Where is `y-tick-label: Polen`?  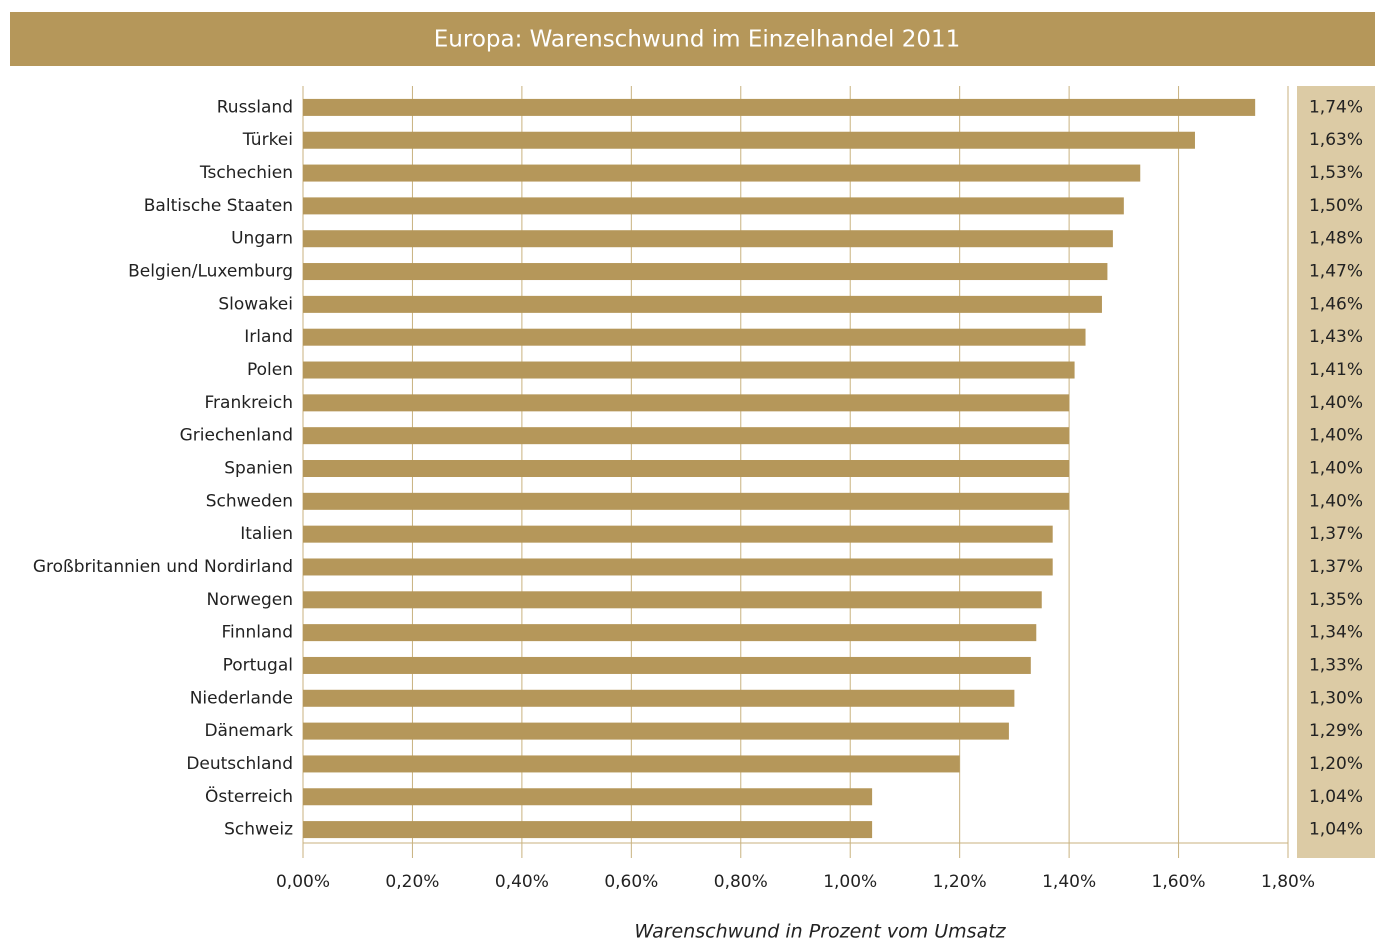 y-tick-label: Polen is located at coordinates (270, 370).